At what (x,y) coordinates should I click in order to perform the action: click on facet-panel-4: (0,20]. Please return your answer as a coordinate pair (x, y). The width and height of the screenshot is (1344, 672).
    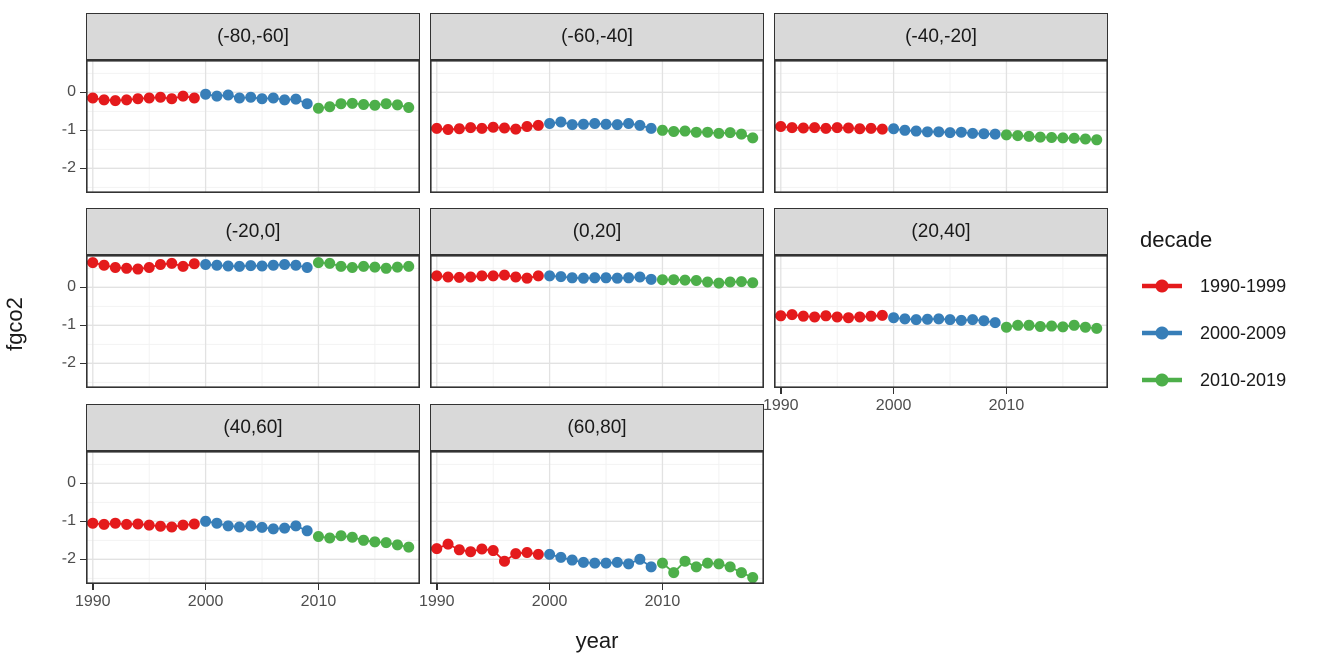
    Looking at the image, I should click on (597, 298).